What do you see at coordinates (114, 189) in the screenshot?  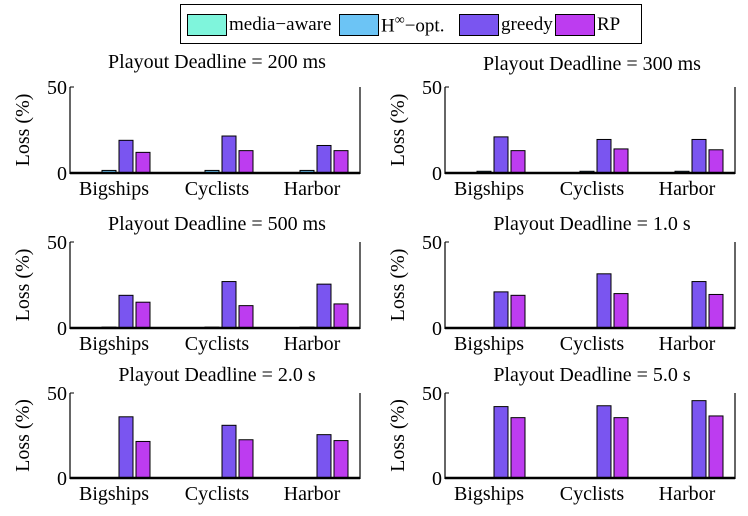 I see `x-tick-label-0-0: Bigships` at bounding box center [114, 189].